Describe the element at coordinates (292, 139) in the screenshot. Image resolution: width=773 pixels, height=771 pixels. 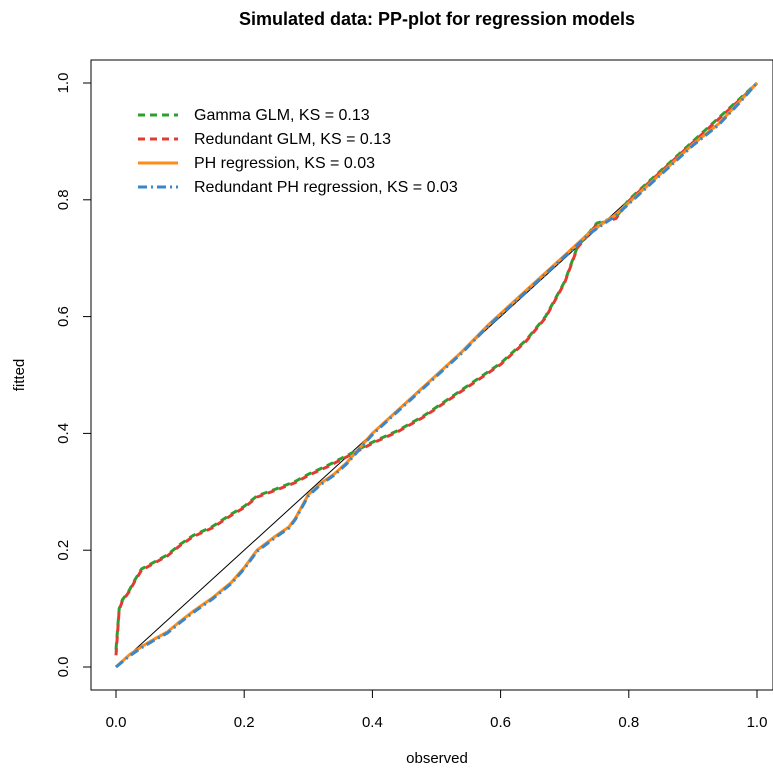
I see `legend-label-1: Redundant GLM, KS = 0.13` at that location.